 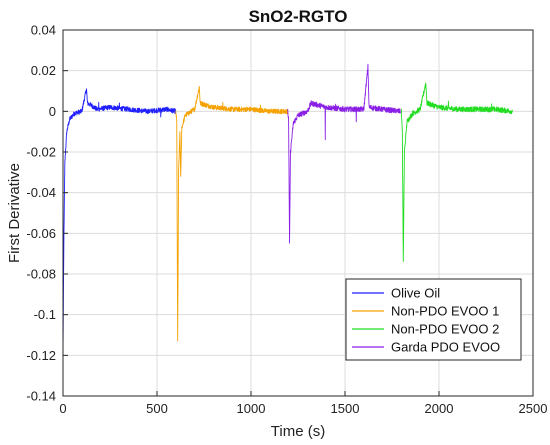 What do you see at coordinates (298, 16) in the screenshot?
I see `chart-title: SnO2-RGTO` at bounding box center [298, 16].